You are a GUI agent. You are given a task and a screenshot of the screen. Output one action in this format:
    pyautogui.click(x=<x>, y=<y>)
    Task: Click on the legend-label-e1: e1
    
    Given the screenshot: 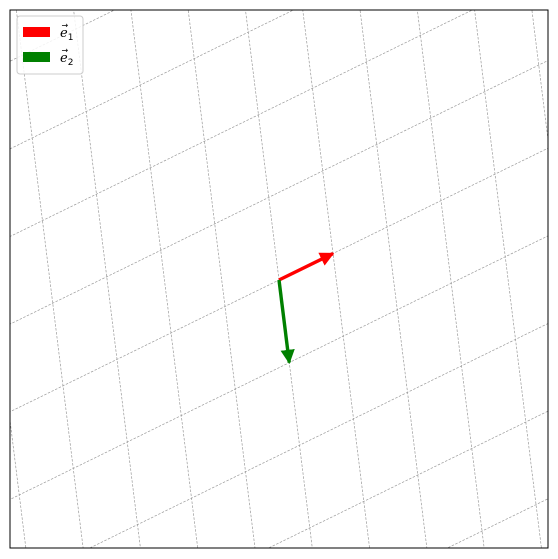 What is the action you would take?
    pyautogui.click(x=66, y=34)
    